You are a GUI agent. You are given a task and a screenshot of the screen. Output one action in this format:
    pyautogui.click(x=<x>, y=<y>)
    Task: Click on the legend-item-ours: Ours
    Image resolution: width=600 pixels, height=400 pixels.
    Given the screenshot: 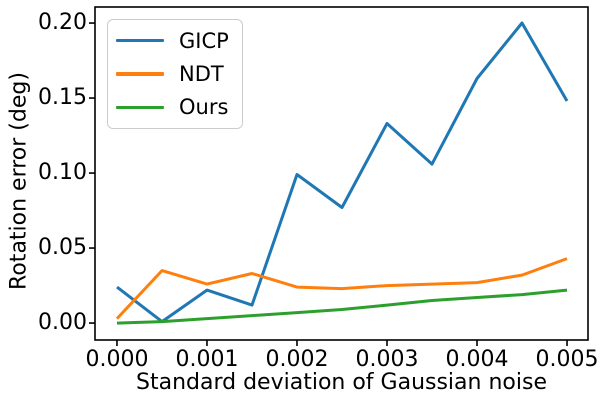 What is the action you would take?
    pyautogui.click(x=174, y=107)
    